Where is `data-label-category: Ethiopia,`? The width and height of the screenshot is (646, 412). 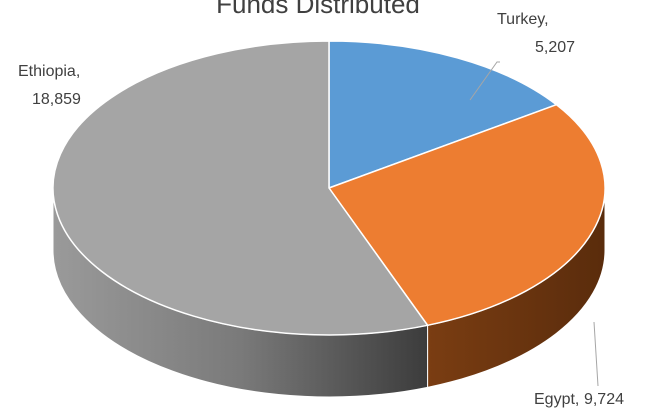 data-label-category: Ethiopia, is located at coordinates (49, 71).